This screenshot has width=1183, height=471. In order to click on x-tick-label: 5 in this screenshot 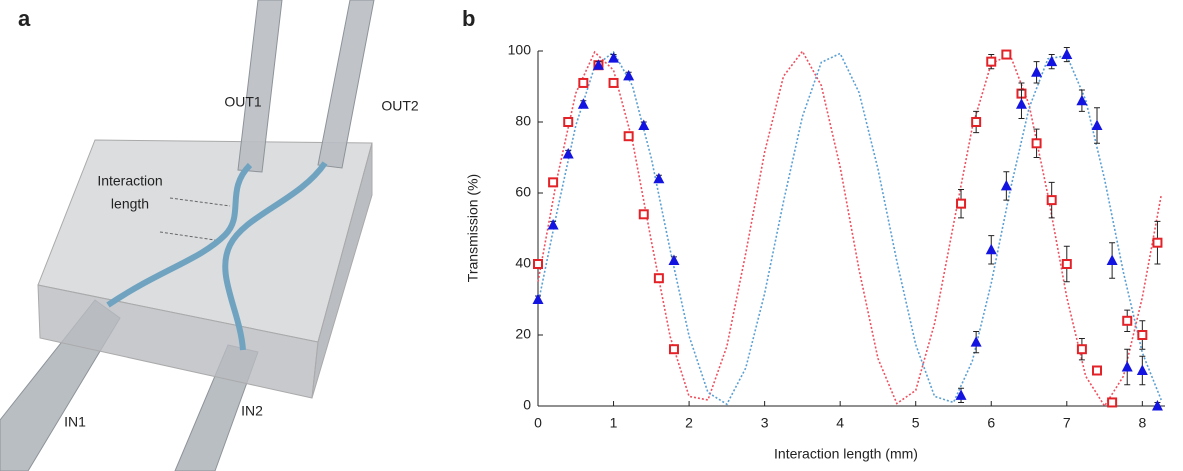, I will do `click(916, 423)`.